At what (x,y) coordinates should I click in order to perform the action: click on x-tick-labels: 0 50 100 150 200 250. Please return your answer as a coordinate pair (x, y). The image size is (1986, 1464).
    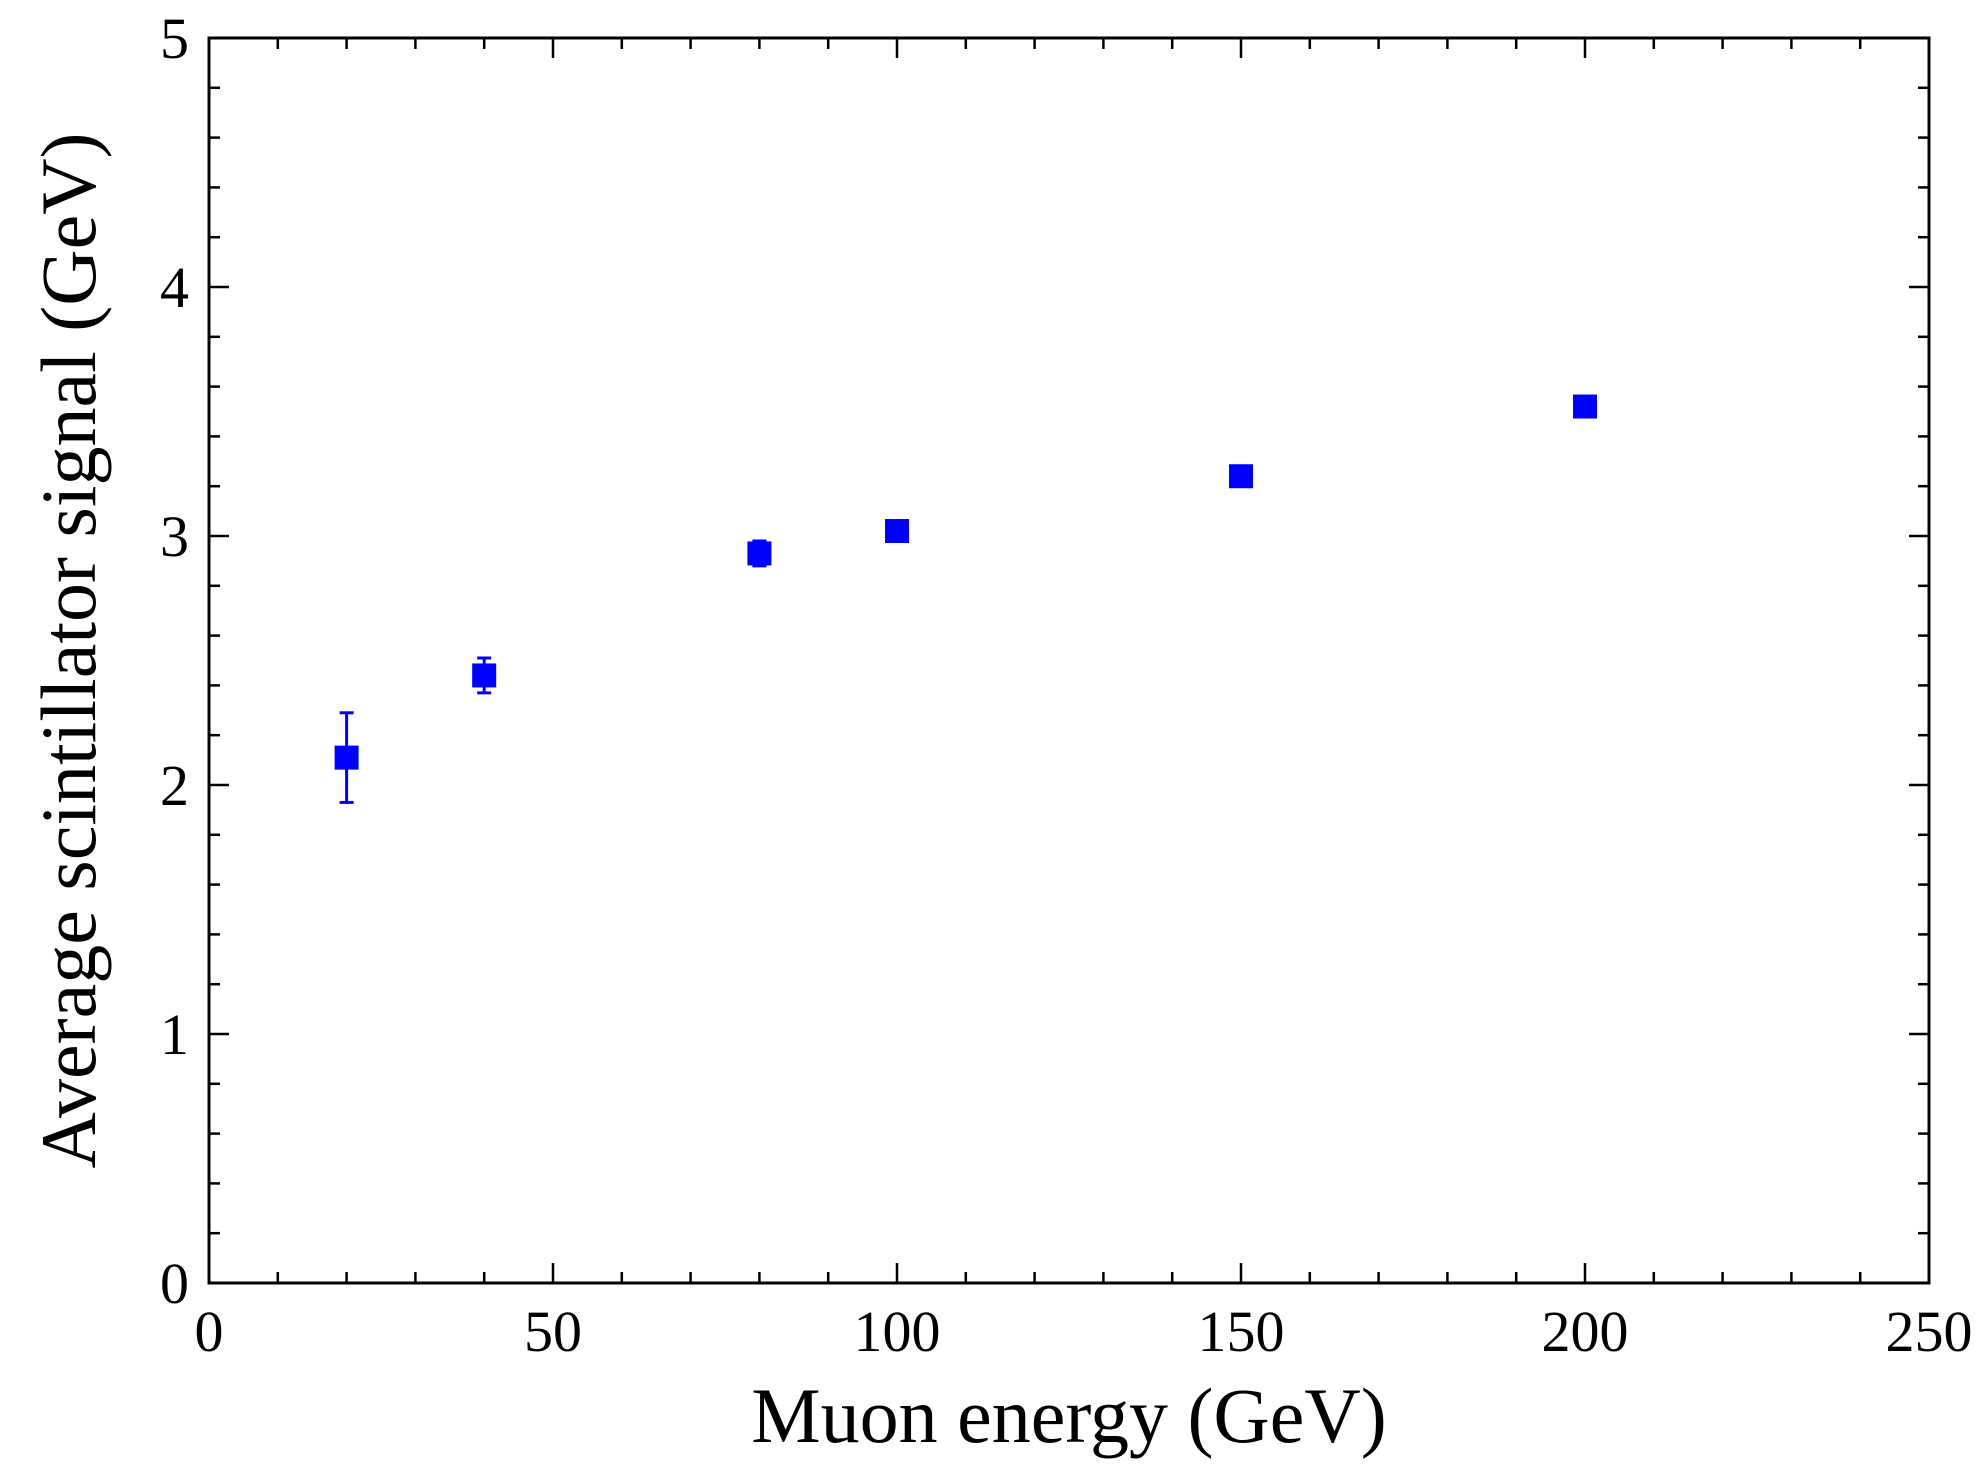
    Looking at the image, I should click on (1084, 1331).